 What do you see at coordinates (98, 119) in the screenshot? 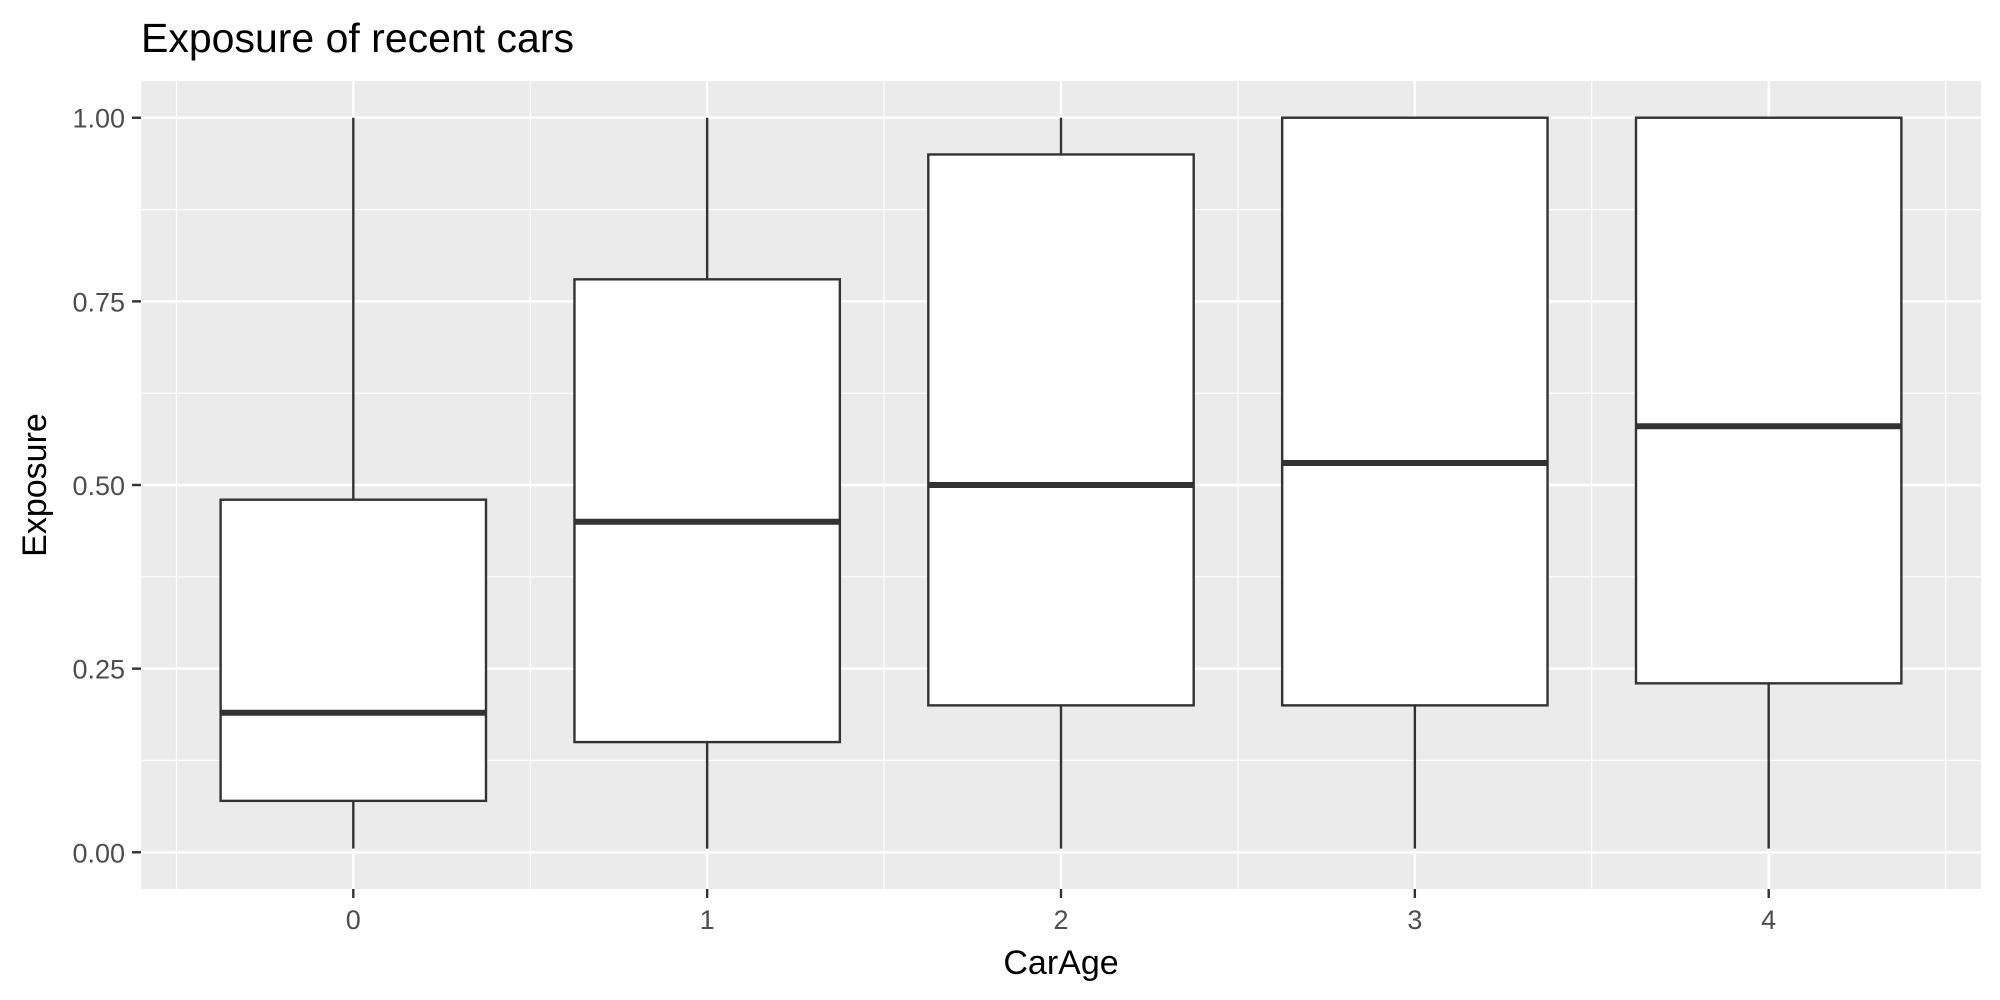
I see `y-tick-label: 1.00` at bounding box center [98, 119].